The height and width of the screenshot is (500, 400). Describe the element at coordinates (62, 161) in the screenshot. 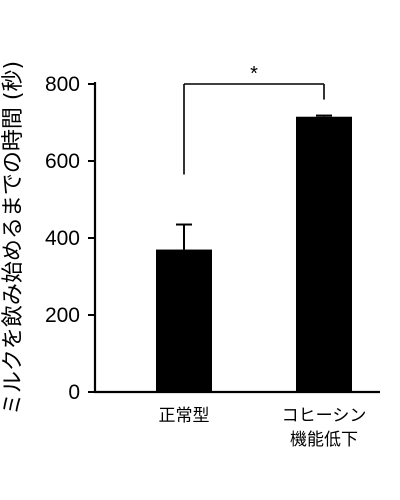

I see `y-tick-label: 600` at that location.